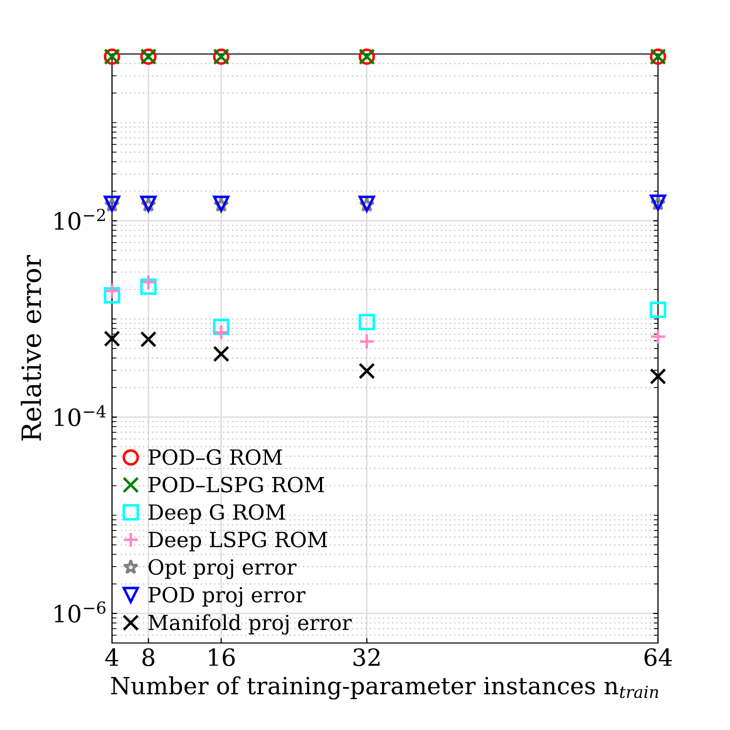 The image size is (730, 730). Describe the element at coordinates (80, 415) in the screenshot. I see `y-tick-label: 10$^{−4}$` at that location.